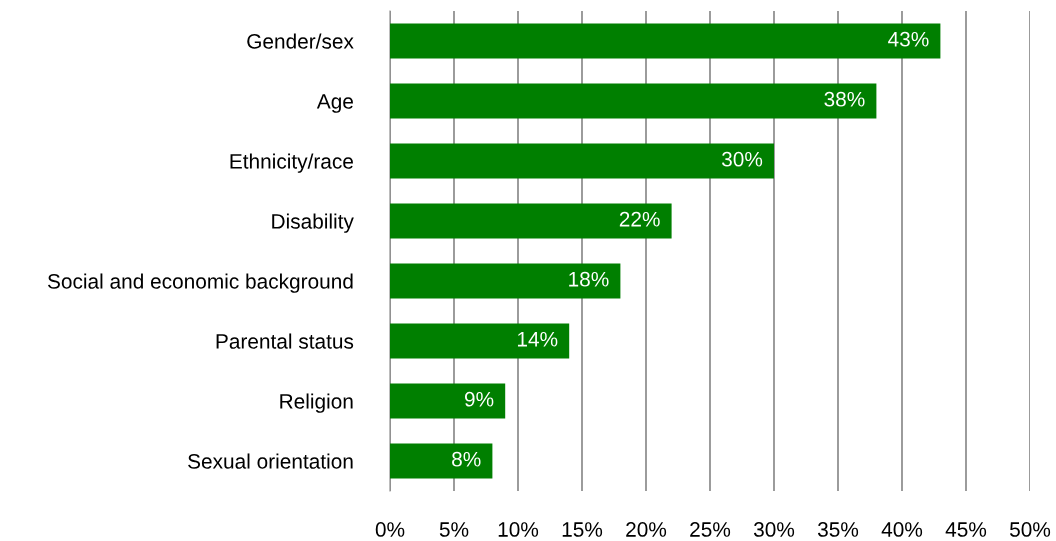 This screenshot has height=541, width=1056. I want to click on y-tick-label: Age, so click(334, 103).